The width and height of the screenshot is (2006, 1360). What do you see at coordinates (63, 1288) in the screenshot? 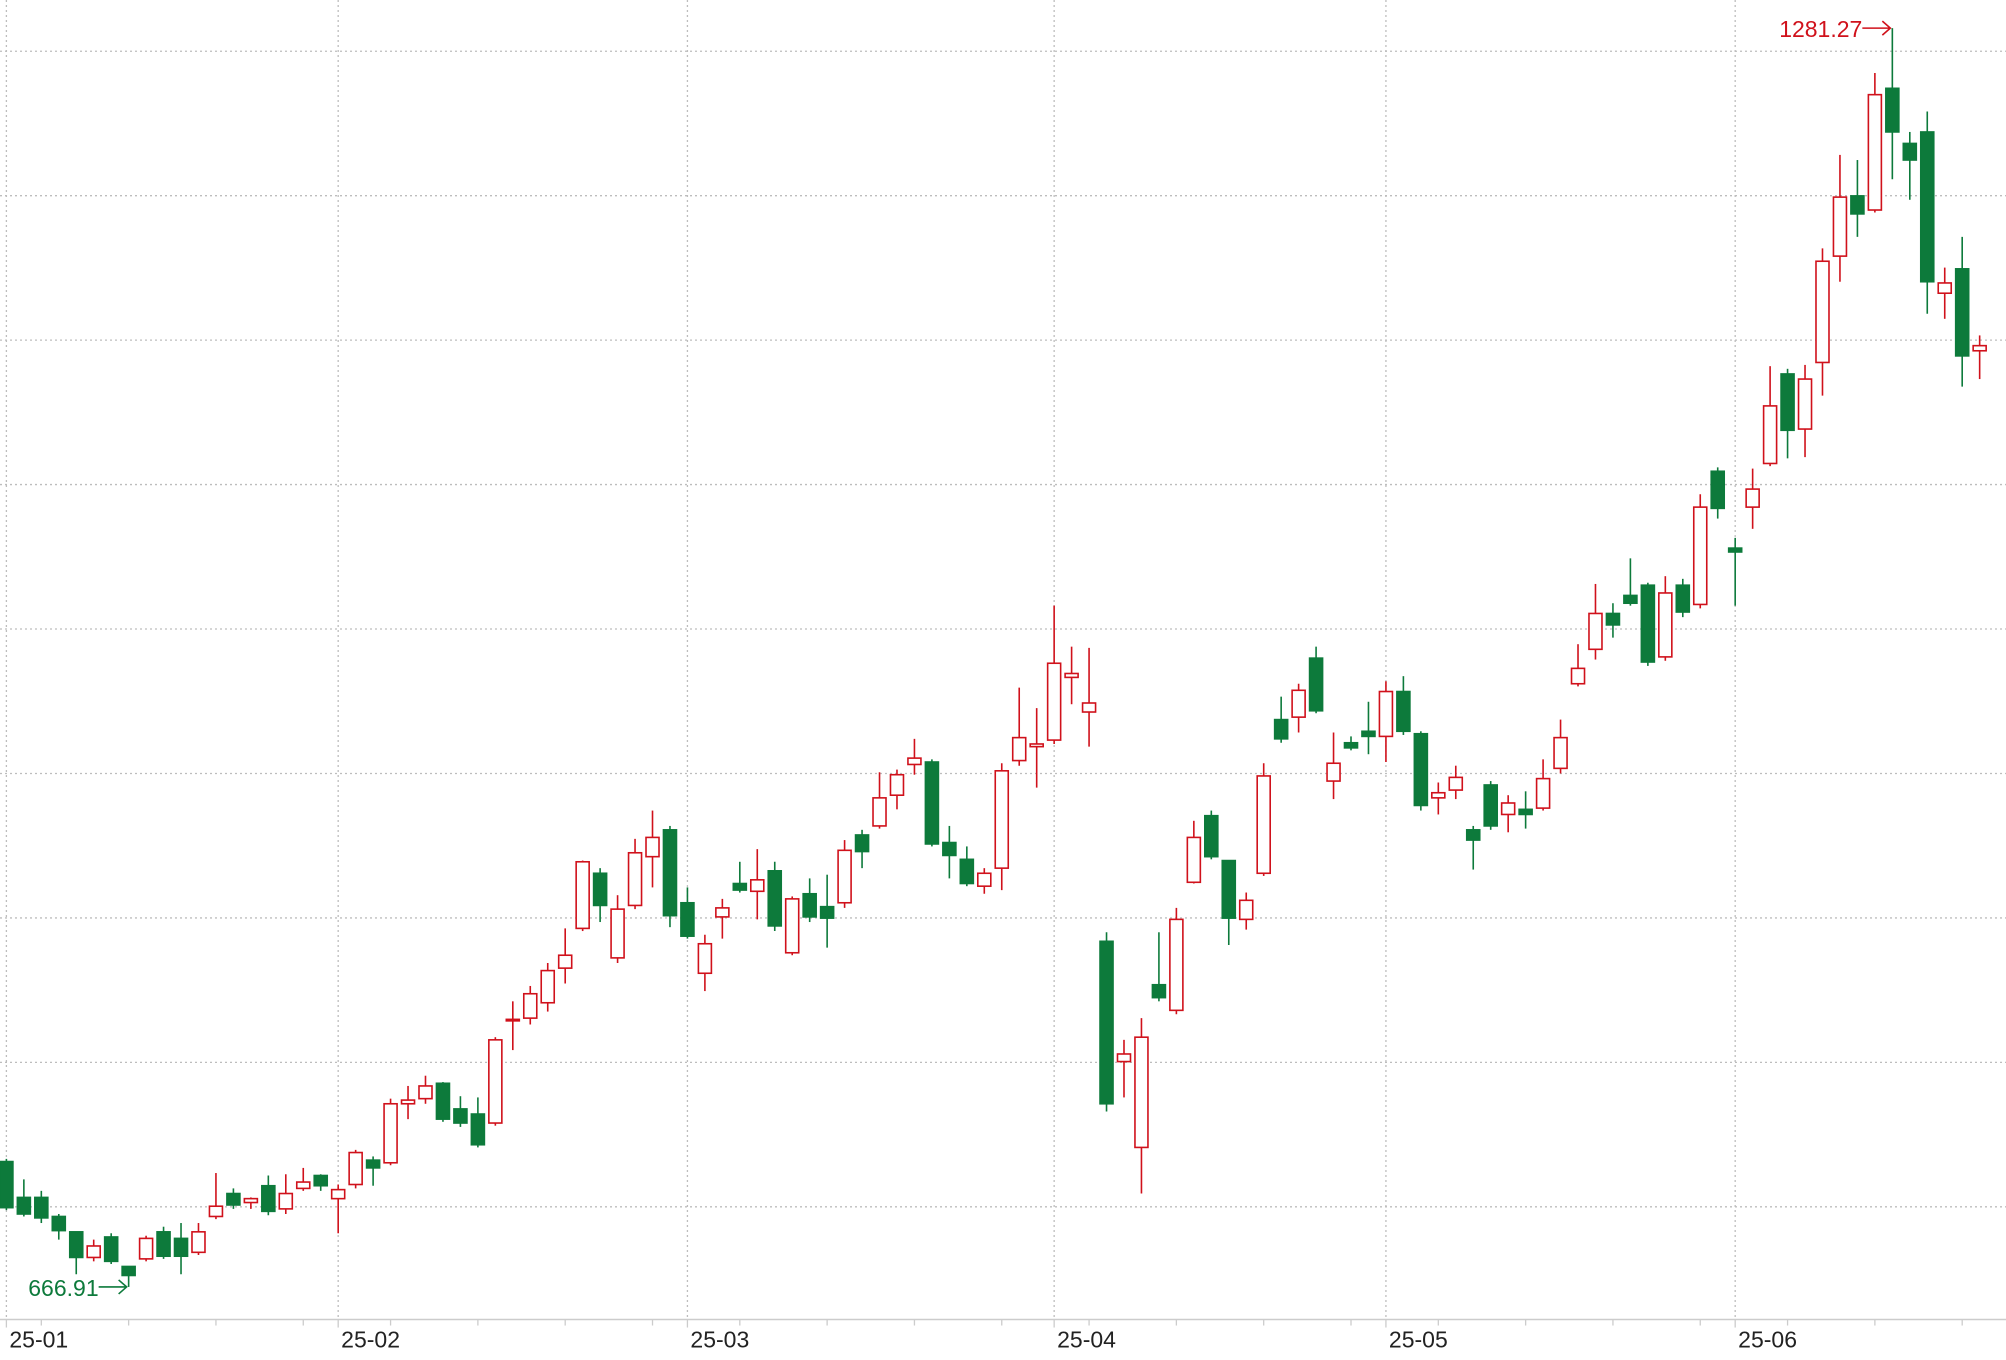
I see `extreme-label: 666.91` at bounding box center [63, 1288].